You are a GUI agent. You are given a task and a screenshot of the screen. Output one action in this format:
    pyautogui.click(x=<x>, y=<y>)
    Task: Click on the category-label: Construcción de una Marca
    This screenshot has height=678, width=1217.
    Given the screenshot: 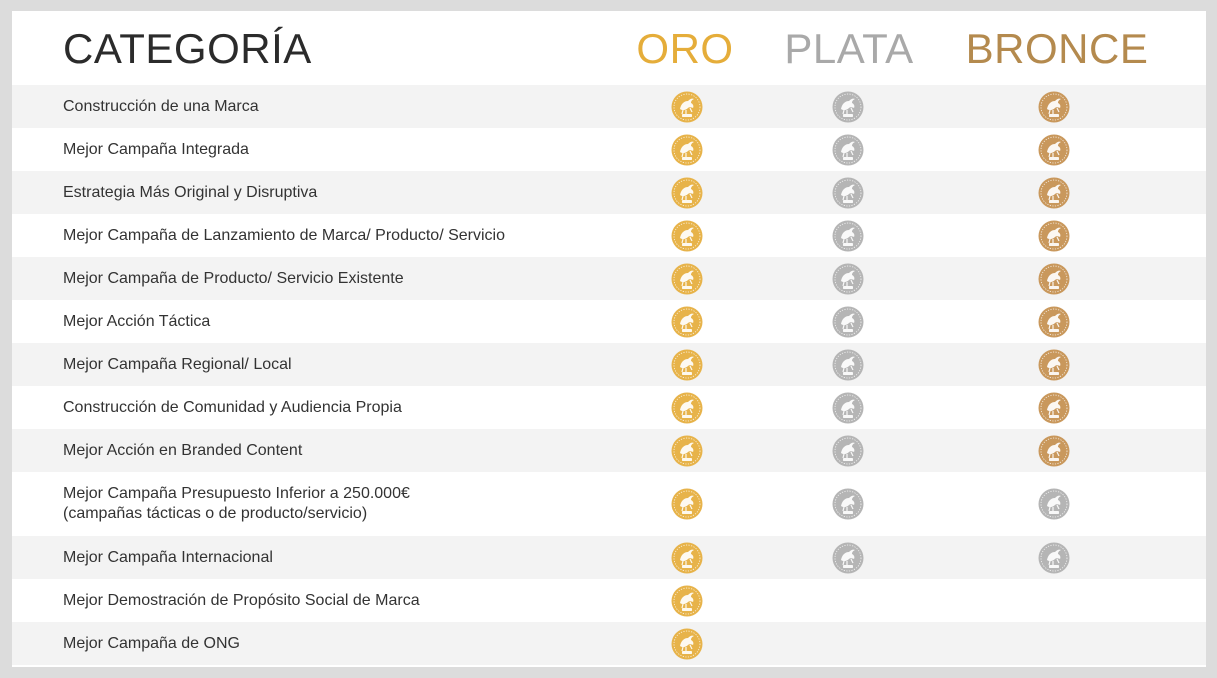 What is the action you would take?
    pyautogui.click(x=161, y=106)
    